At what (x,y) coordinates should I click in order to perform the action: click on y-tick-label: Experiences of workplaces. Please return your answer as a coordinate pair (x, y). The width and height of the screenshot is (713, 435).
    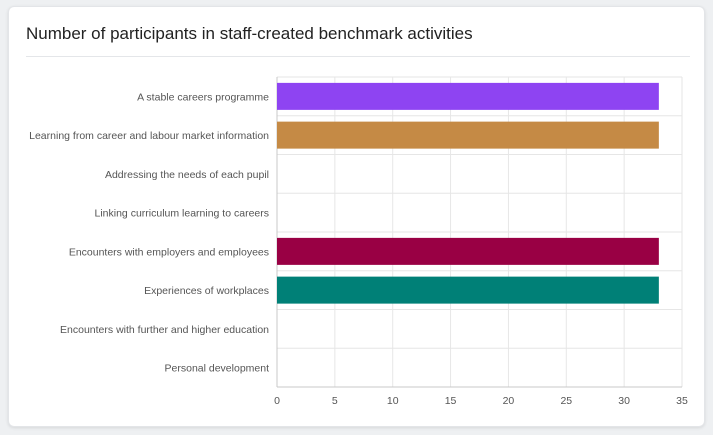
    Looking at the image, I should click on (206, 291).